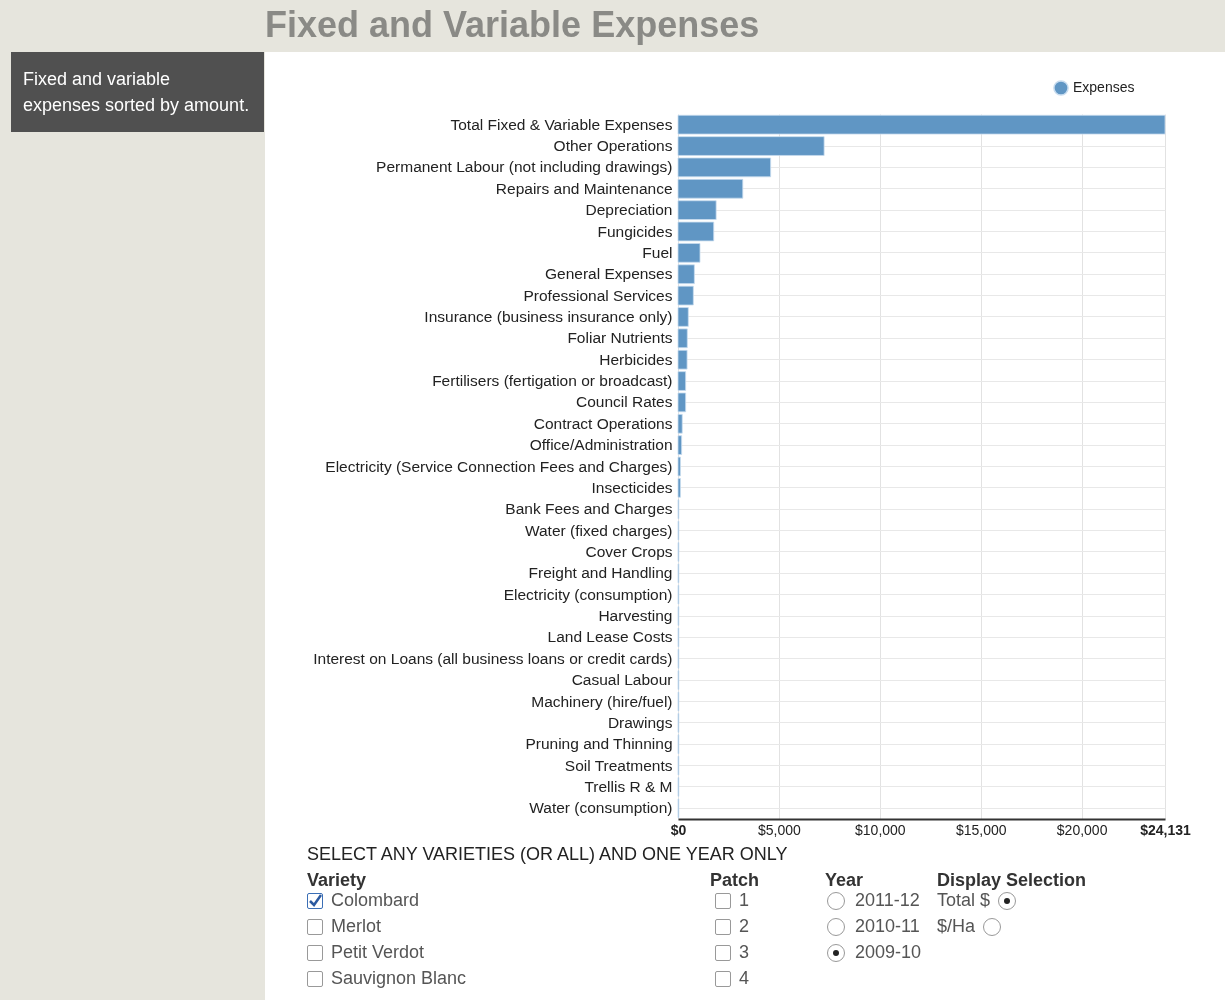 The width and height of the screenshot is (1225, 1000). I want to click on text: Patch, so click(735, 880).